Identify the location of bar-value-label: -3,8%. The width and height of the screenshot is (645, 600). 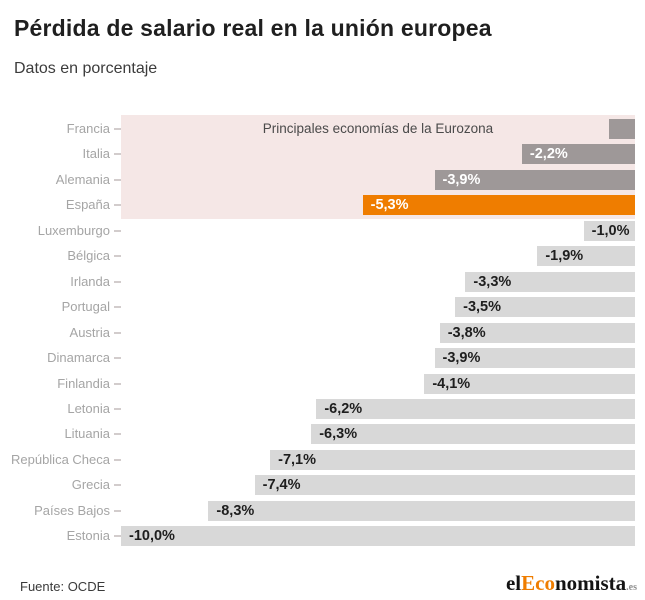
(466, 332).